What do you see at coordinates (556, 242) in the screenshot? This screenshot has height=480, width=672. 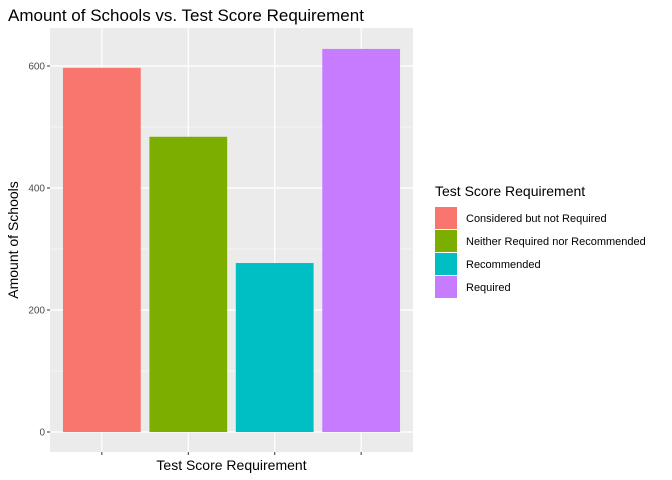 I see `legend-label: Neither Required nor Recommended` at bounding box center [556, 242].